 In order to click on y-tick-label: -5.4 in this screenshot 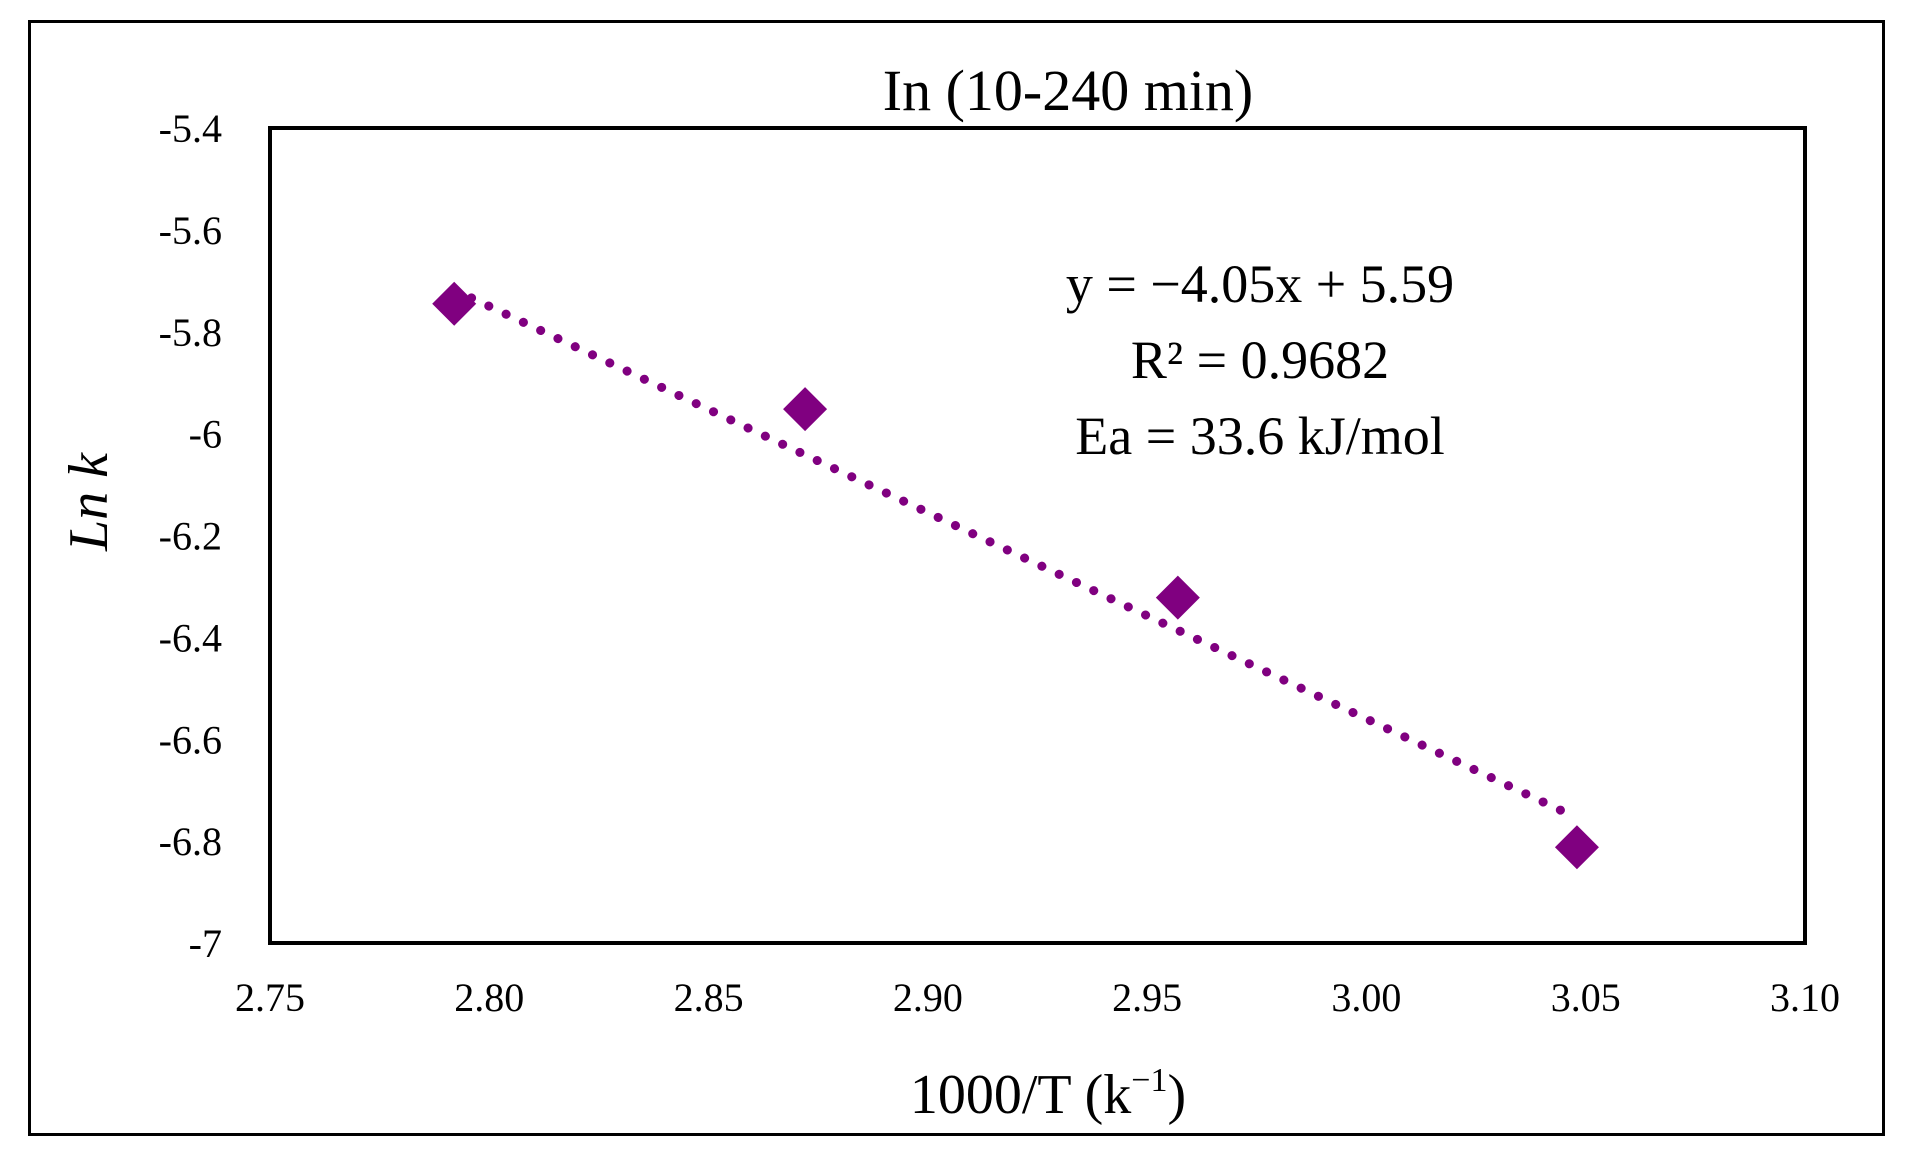, I will do `click(190, 128)`.